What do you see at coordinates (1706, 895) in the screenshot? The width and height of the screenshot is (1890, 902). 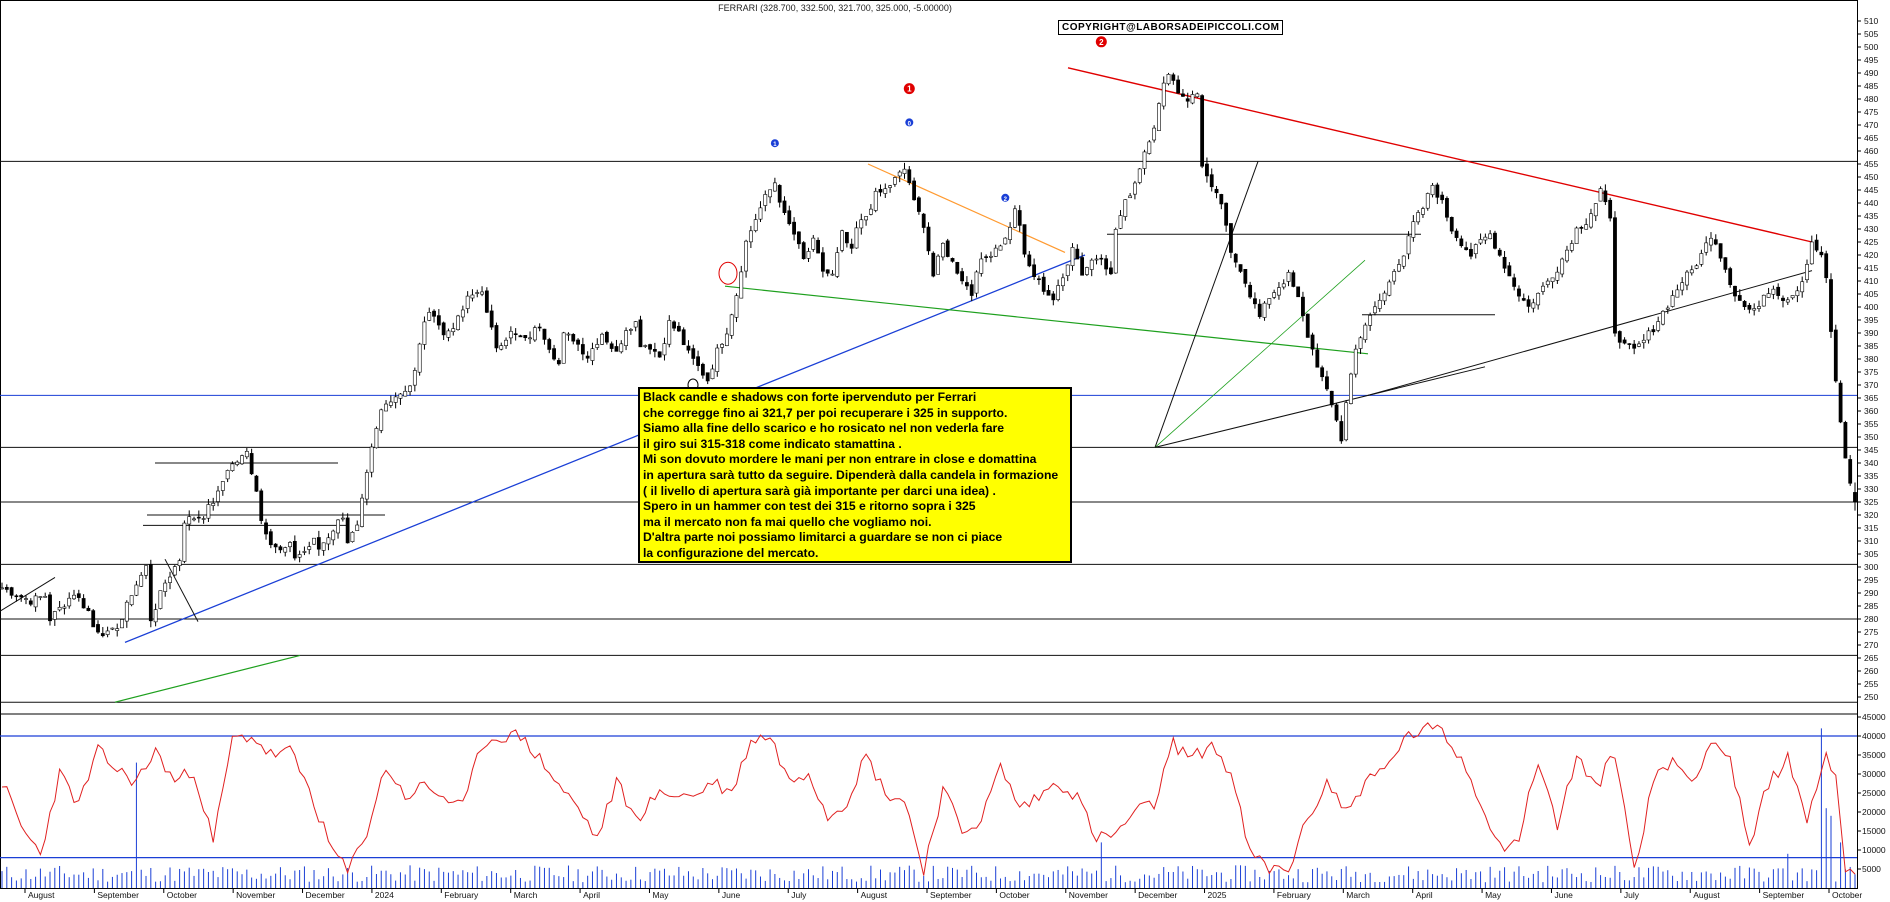 I see `x-tick-label: August` at bounding box center [1706, 895].